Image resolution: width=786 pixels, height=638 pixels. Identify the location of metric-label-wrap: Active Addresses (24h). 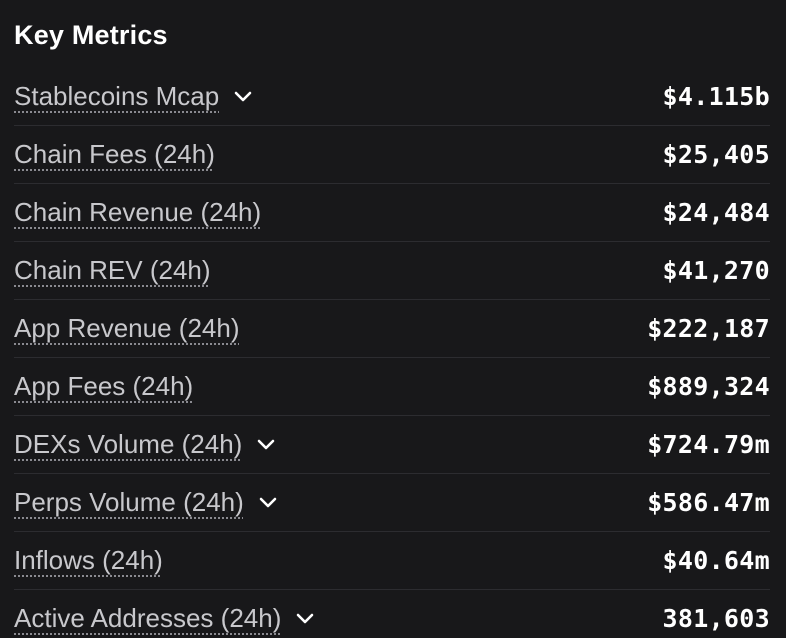
(165, 618).